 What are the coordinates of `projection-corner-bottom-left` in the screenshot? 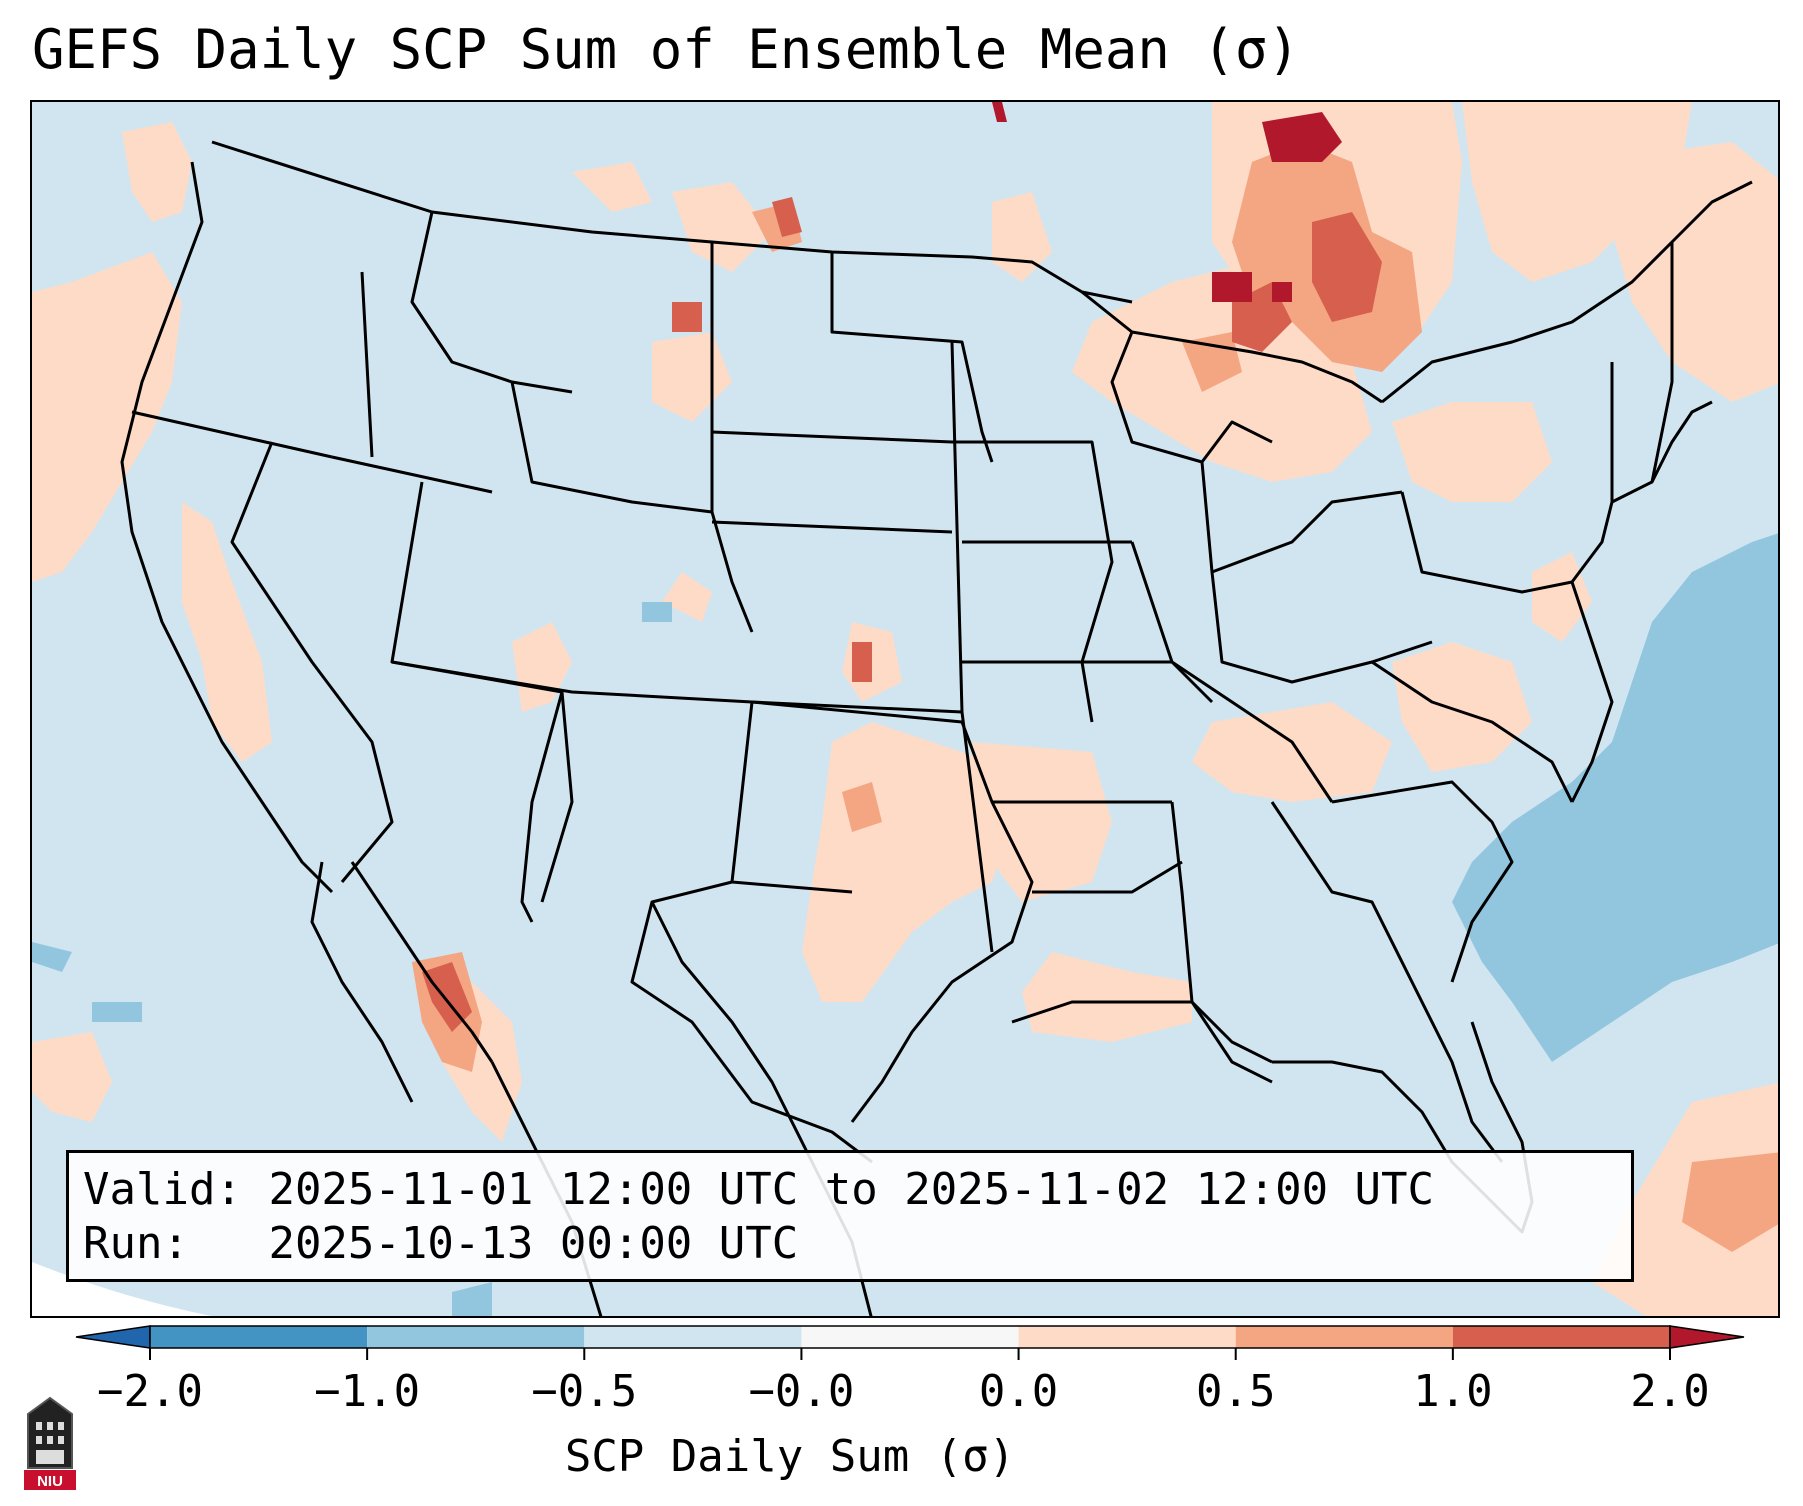 It's located at (122, 1289).